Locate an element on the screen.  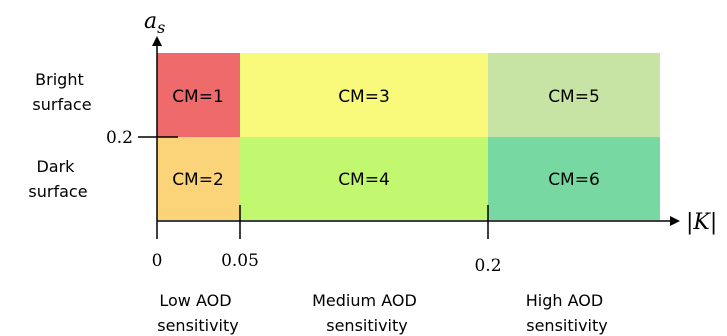
cell-cm3 is located at coordinates (364, 95).